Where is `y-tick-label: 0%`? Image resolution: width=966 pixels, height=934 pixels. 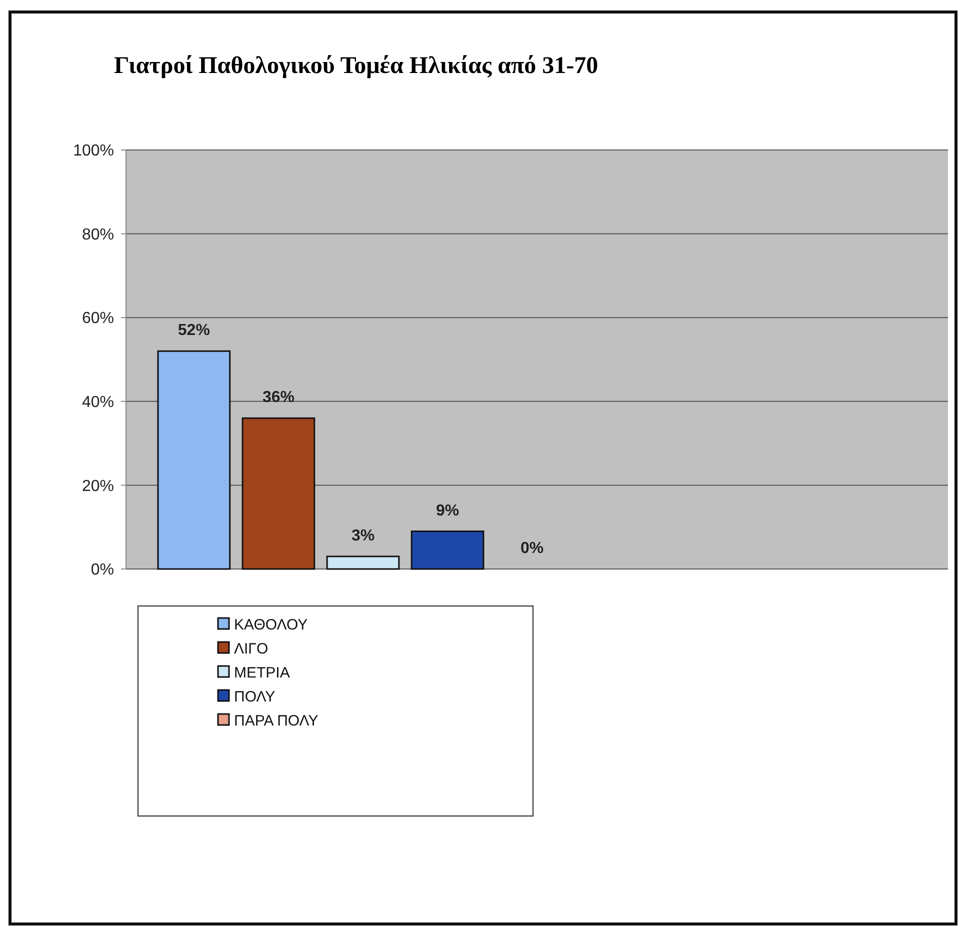
y-tick-label: 0% is located at coordinates (102, 570).